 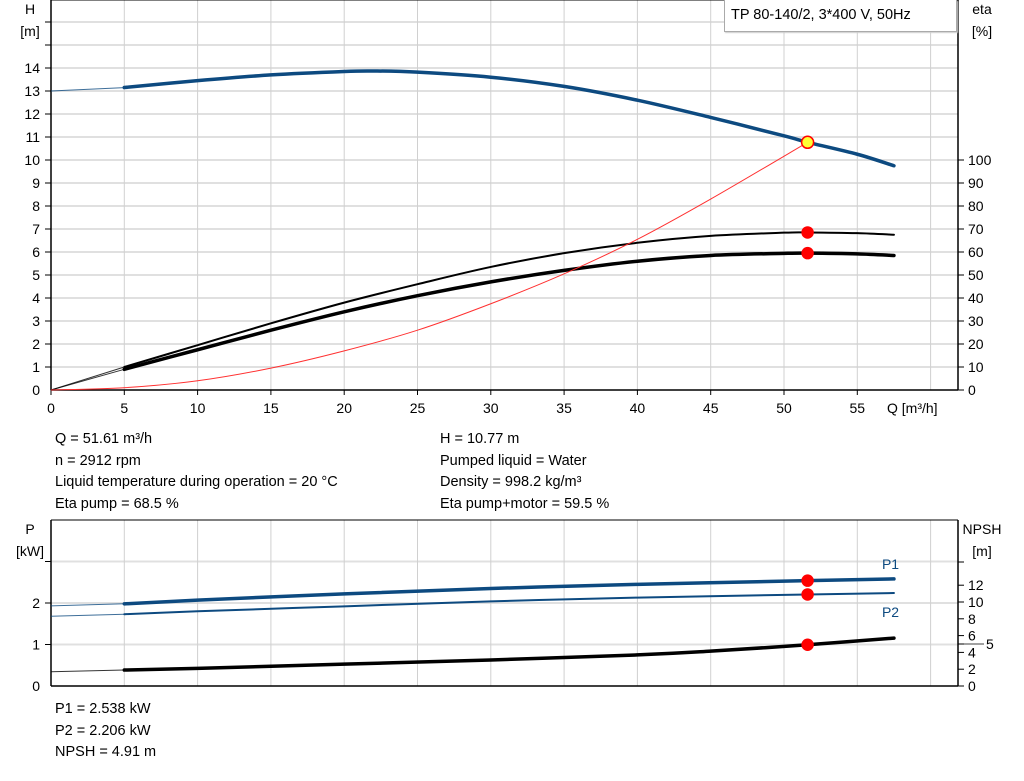 I want to click on y-tick-label-left: 9, so click(x=36, y=183).